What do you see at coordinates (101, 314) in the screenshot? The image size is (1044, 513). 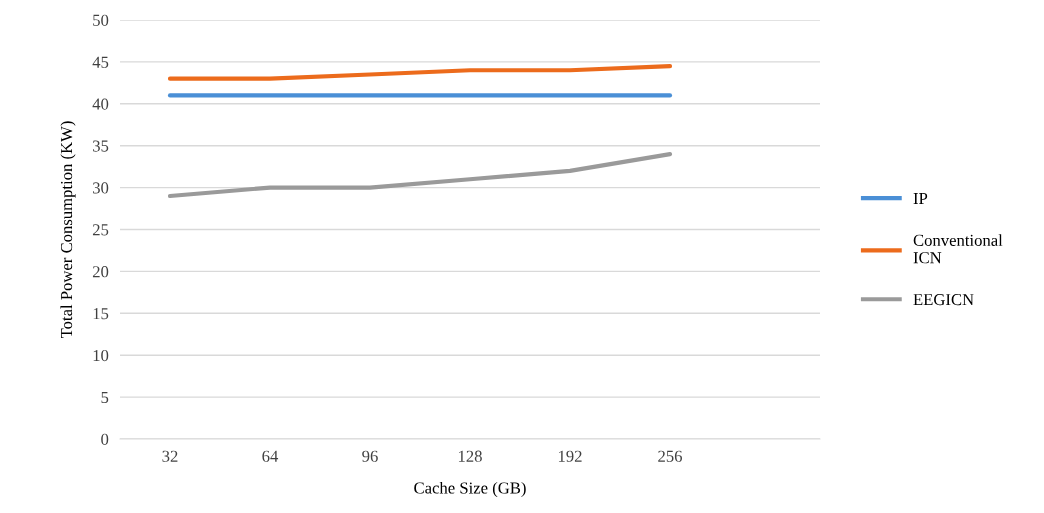 I see `y-tick-label: 15` at bounding box center [101, 314].